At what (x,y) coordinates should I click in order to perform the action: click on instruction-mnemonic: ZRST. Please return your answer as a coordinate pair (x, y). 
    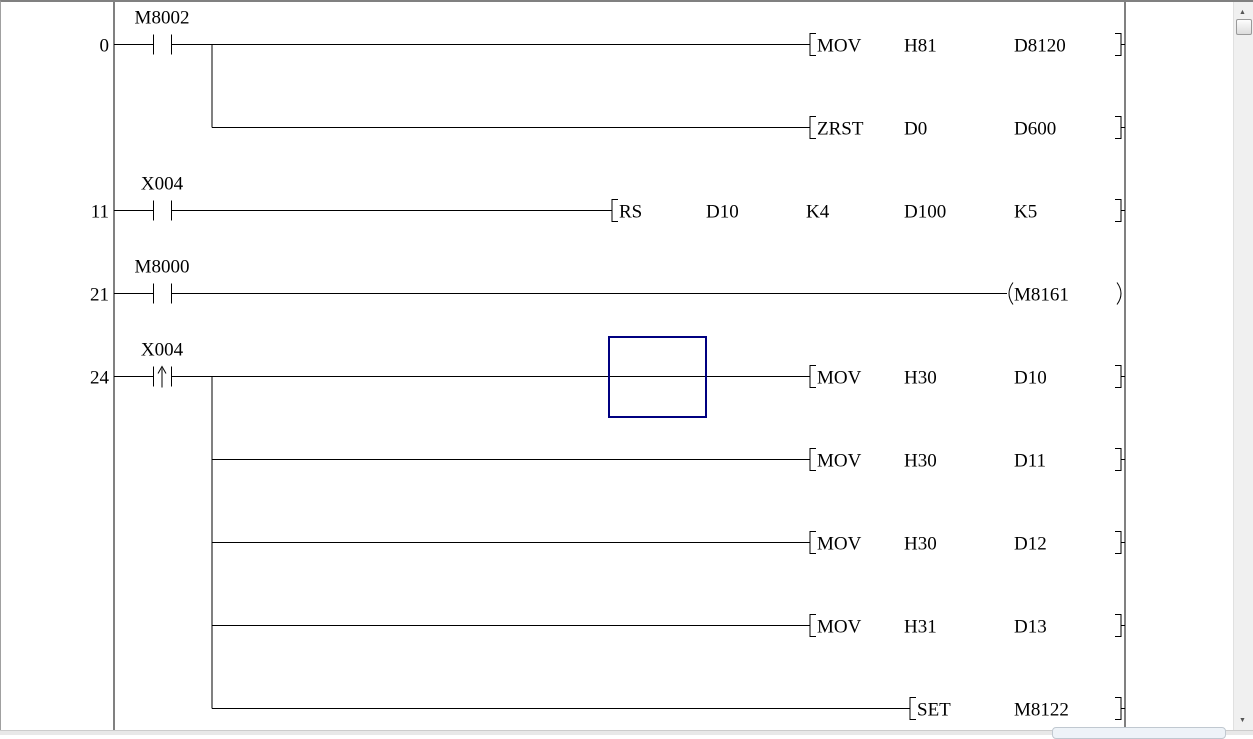
    Looking at the image, I should click on (840, 129).